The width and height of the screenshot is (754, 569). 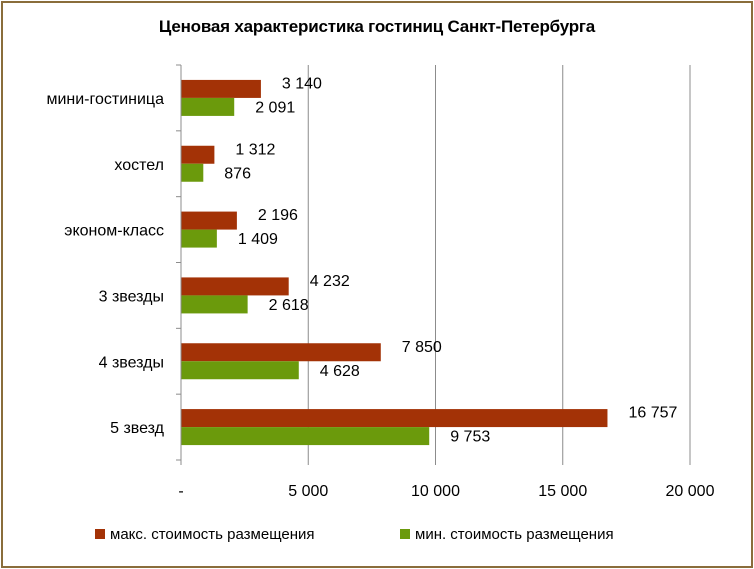 What do you see at coordinates (237, 173) in the screenshot?
I see `data-label: 876` at bounding box center [237, 173].